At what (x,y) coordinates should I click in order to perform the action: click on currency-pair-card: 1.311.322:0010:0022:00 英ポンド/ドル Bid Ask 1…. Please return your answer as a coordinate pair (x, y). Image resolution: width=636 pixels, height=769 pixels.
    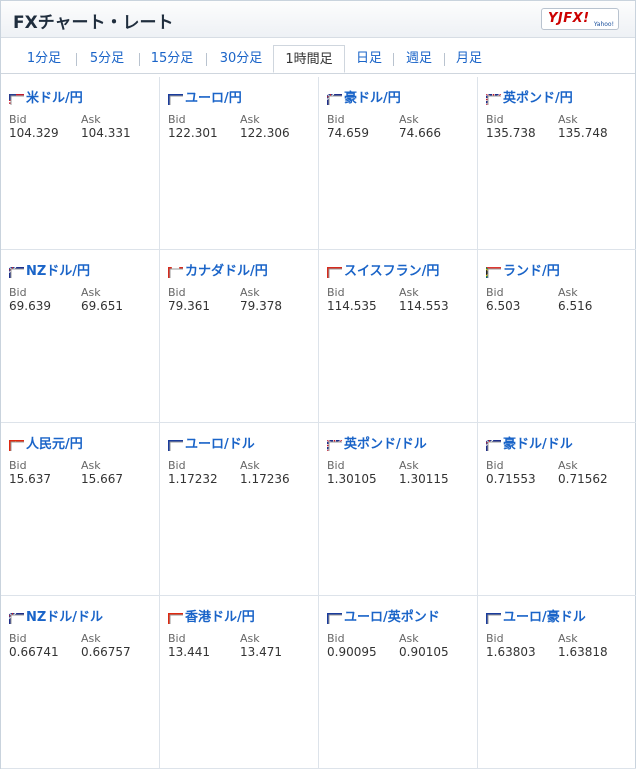
    Looking at the image, I should click on (398, 509).